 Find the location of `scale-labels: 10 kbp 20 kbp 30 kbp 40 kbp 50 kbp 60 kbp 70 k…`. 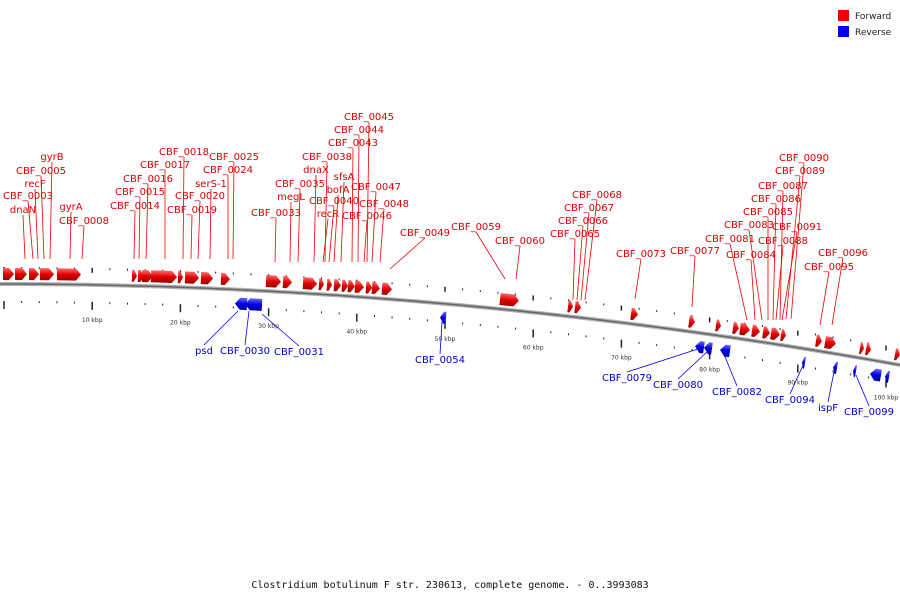

scale-labels: 10 kbp 20 kbp 30 kbp 40 kbp 50 kbp 60 kbp 70 k… is located at coordinates (490, 359).